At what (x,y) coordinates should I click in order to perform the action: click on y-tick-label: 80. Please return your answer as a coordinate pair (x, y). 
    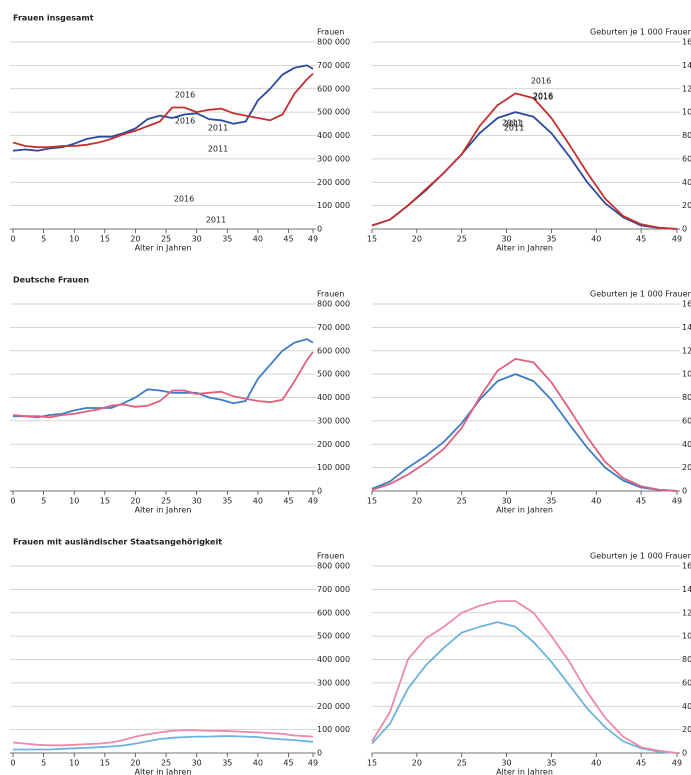
    Looking at the image, I should click on (686, 659).